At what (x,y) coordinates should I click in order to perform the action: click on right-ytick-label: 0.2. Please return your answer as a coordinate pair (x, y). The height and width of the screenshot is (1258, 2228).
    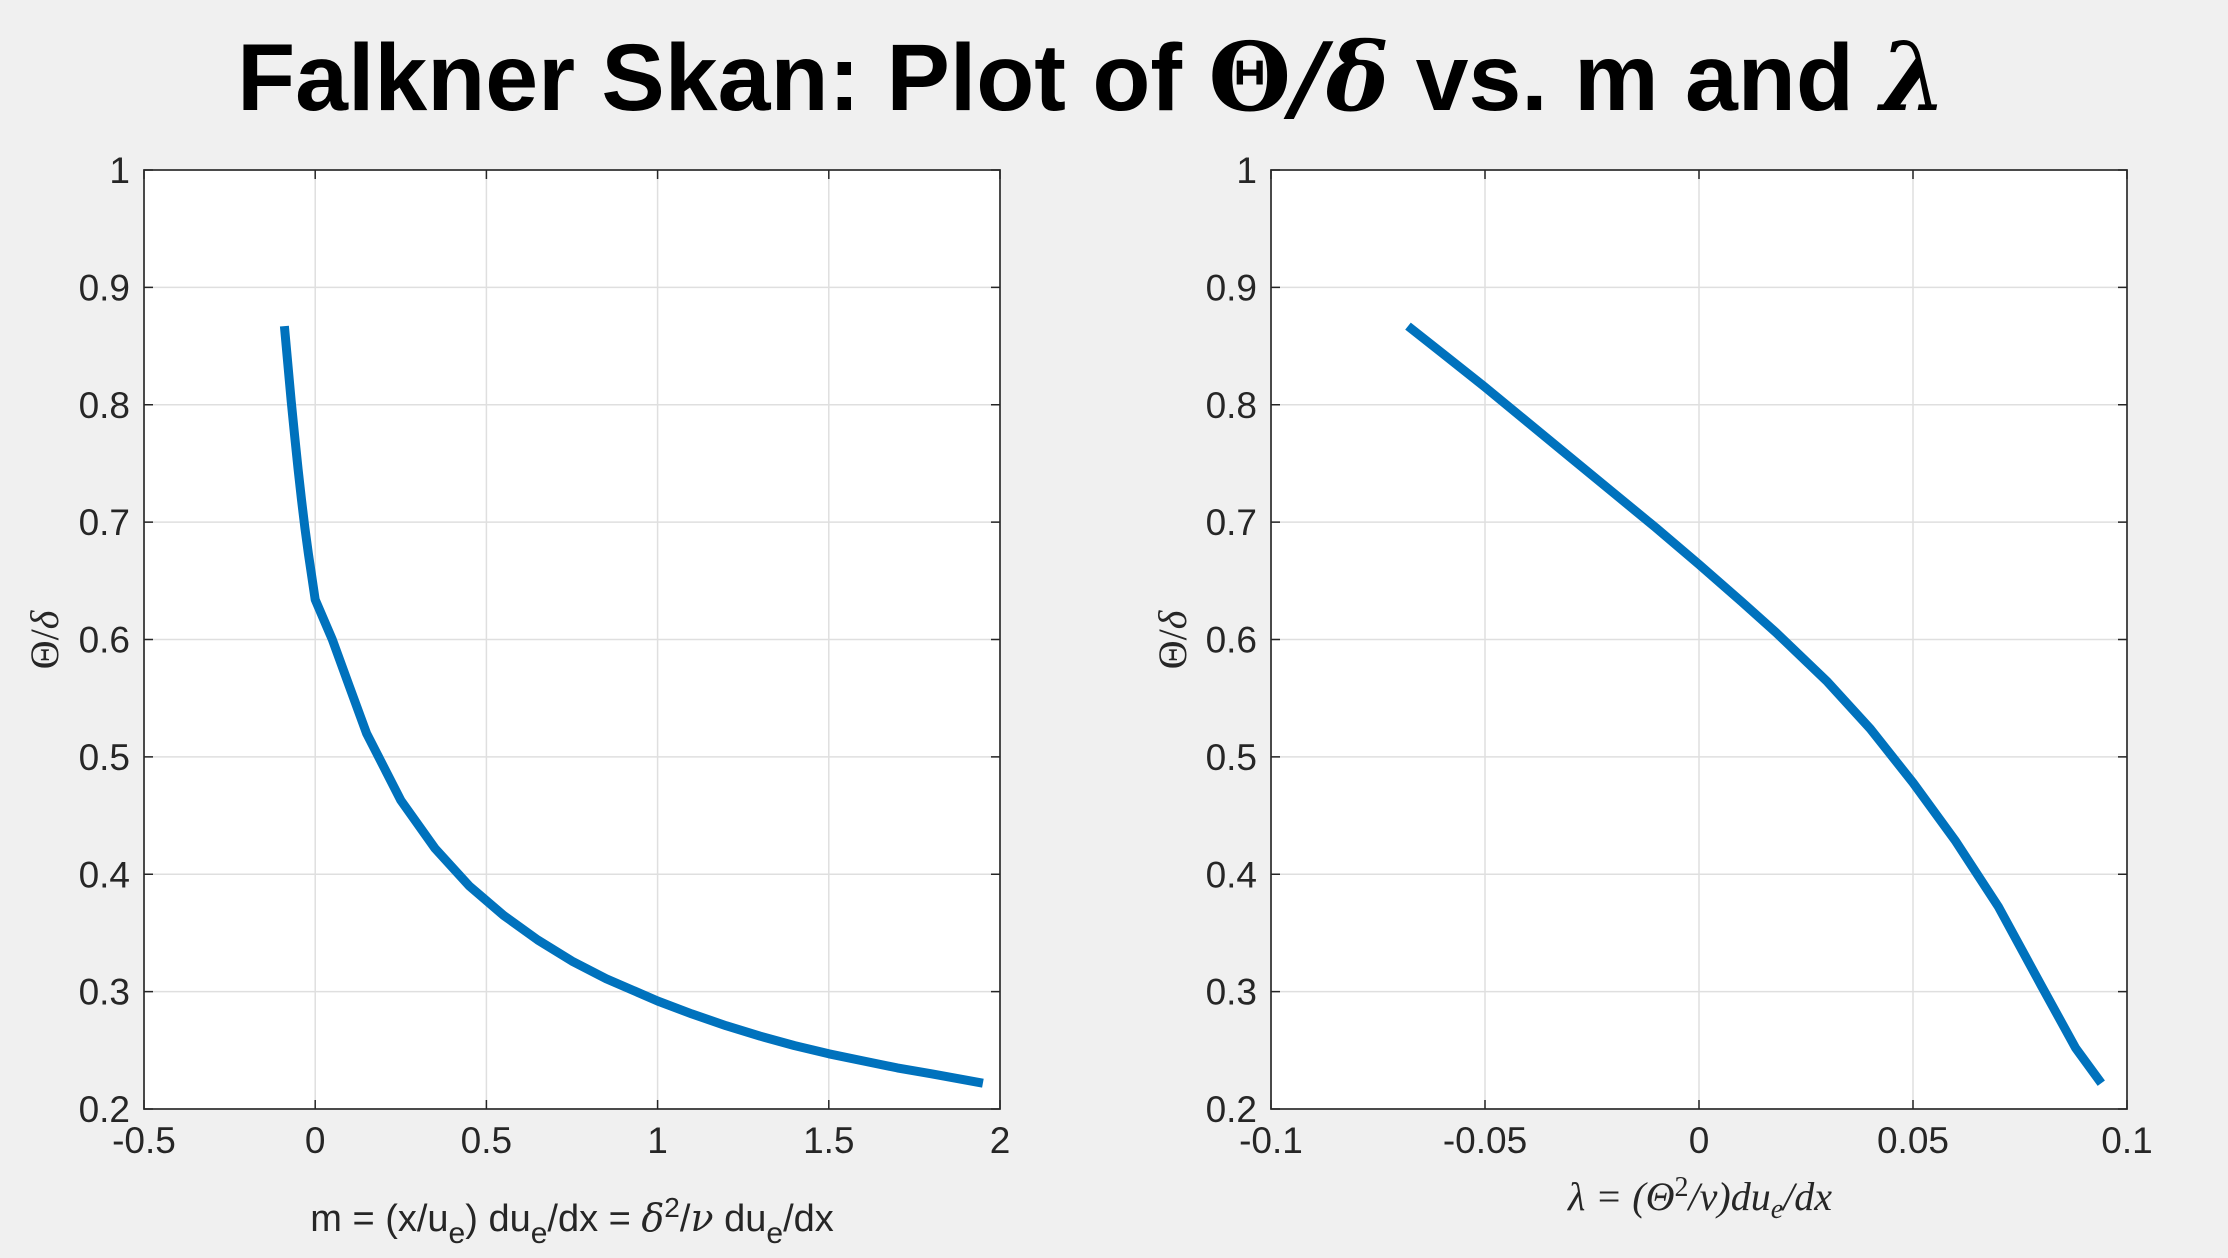
    Looking at the image, I should click on (1231, 1109).